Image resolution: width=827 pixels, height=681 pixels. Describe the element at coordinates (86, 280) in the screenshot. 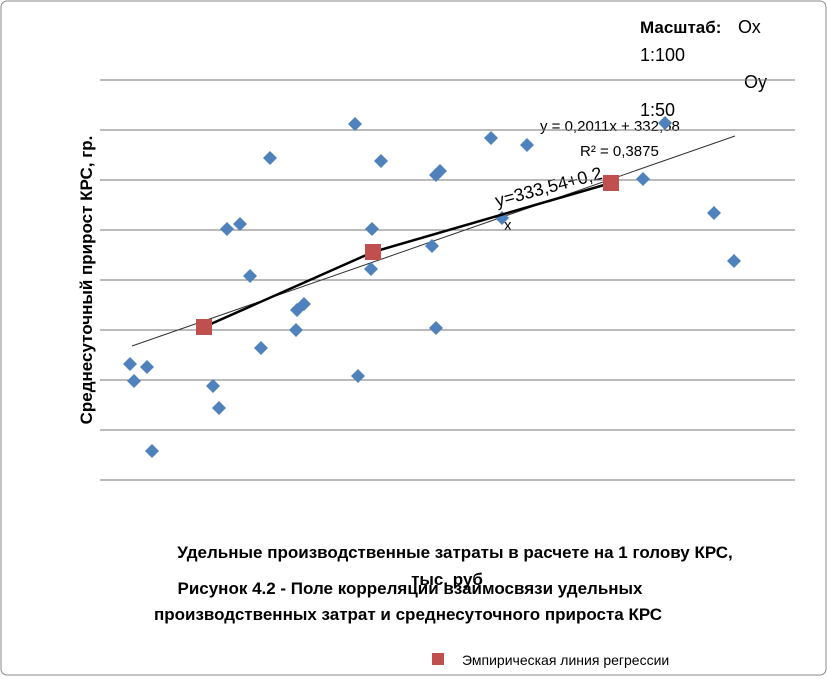

I see `y-axis-title: Среднесуточный прирост КРС, гр.` at that location.